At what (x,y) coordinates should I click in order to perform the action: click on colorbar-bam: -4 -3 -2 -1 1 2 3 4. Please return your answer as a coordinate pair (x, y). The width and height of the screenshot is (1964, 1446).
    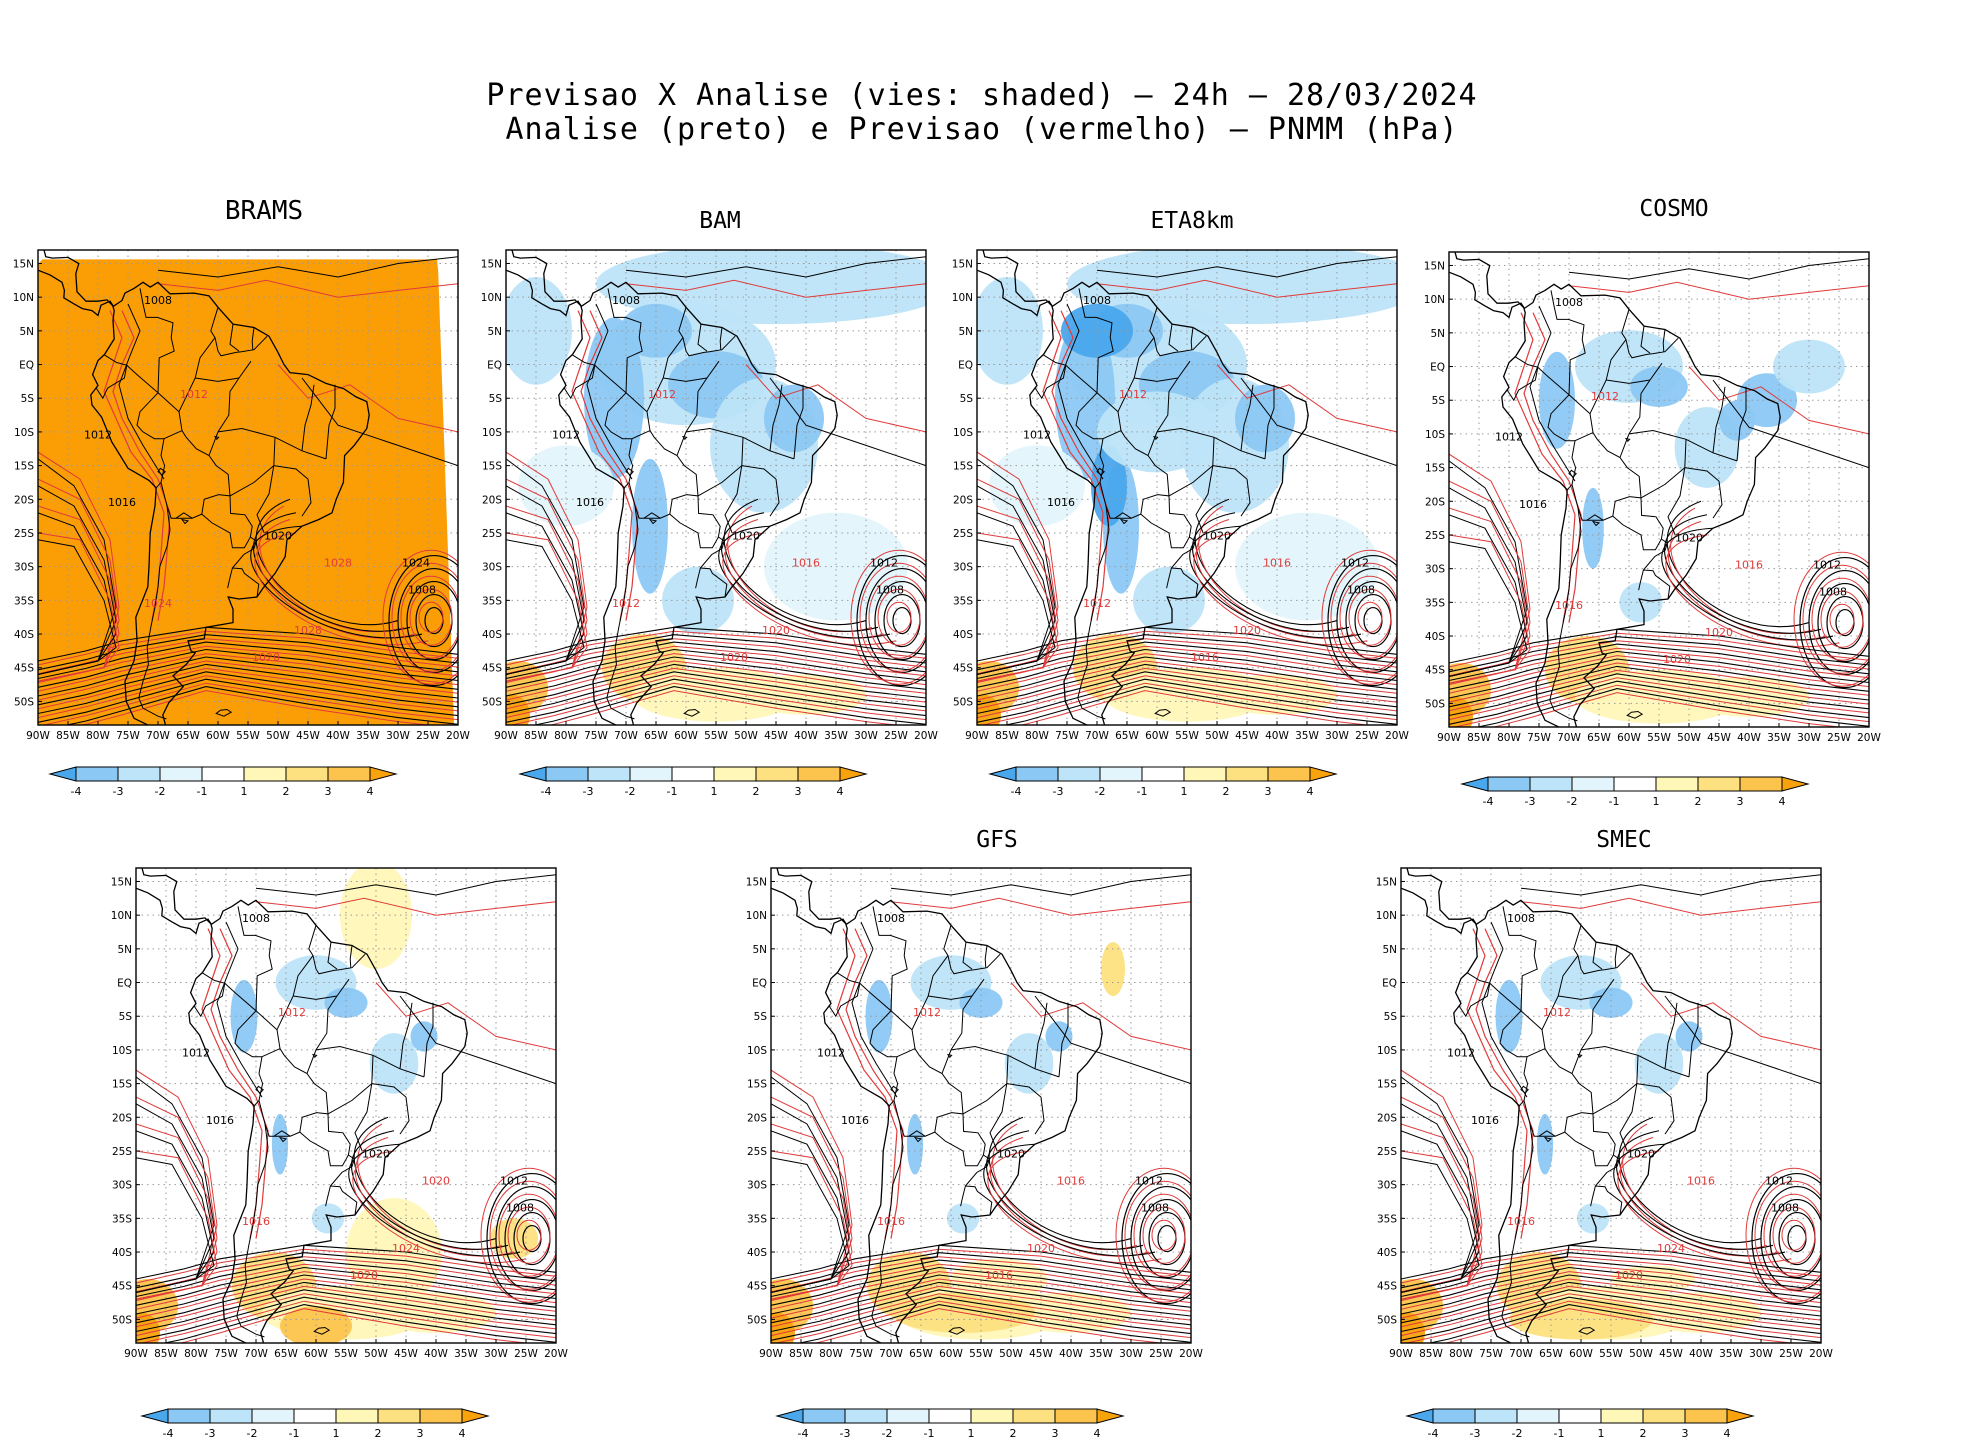
    Looking at the image, I should click on (693, 785).